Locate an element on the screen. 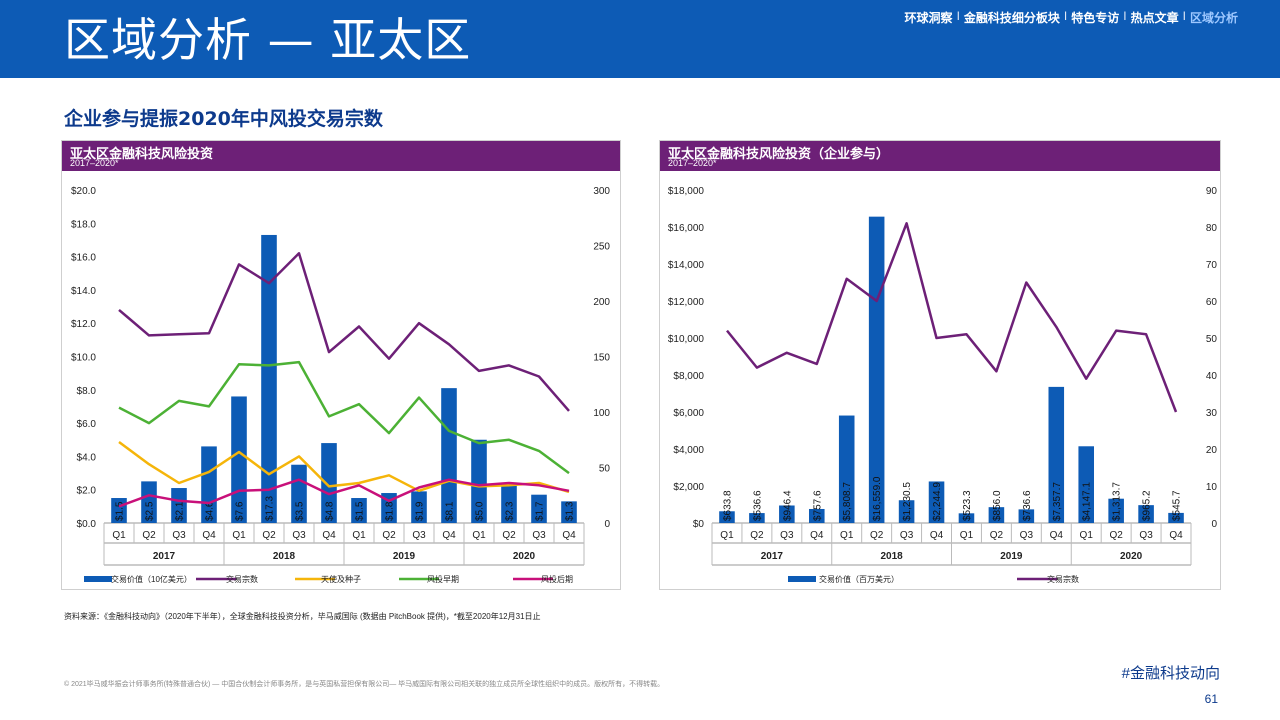 This screenshot has height=720, width=1280. x-group-label: 2018 is located at coordinates (892, 556).